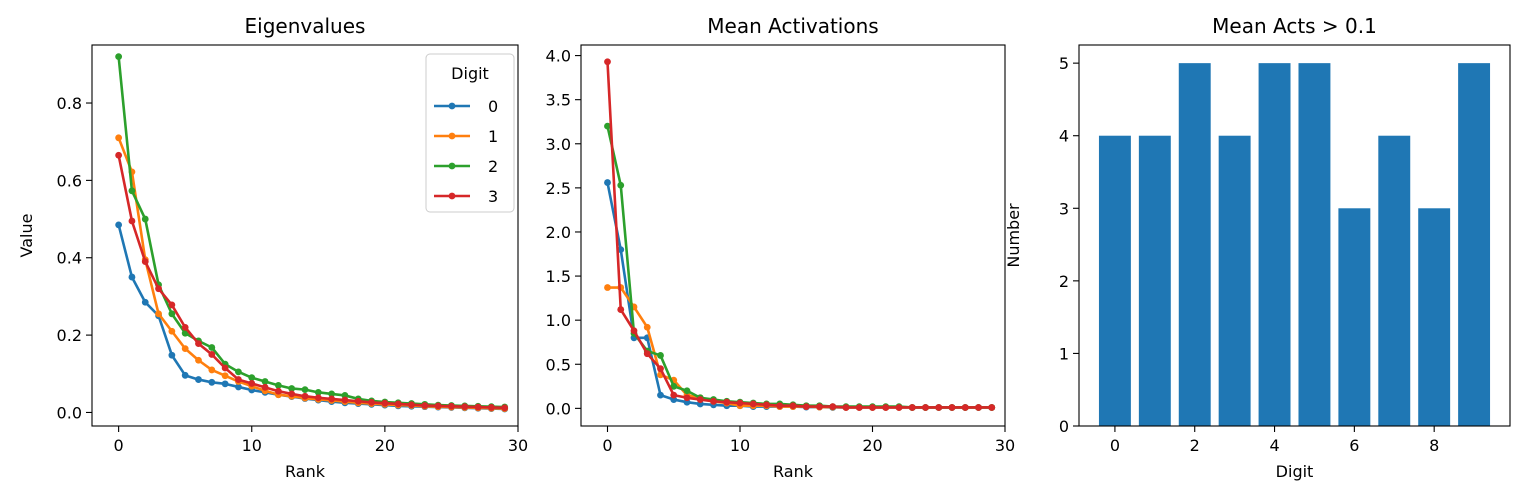  Describe the element at coordinates (558, 56) in the screenshot. I see `y-tick-label: 4.0` at that location.